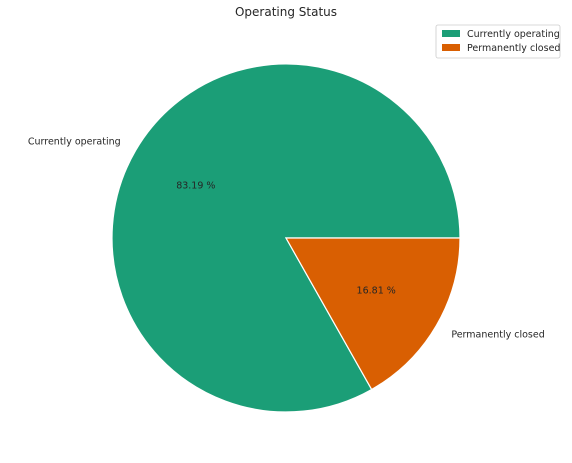 The height and width of the screenshot is (463, 572). What do you see at coordinates (497, 334) in the screenshot?
I see `slice-label-permanently-closed: Permanently closed` at bounding box center [497, 334].